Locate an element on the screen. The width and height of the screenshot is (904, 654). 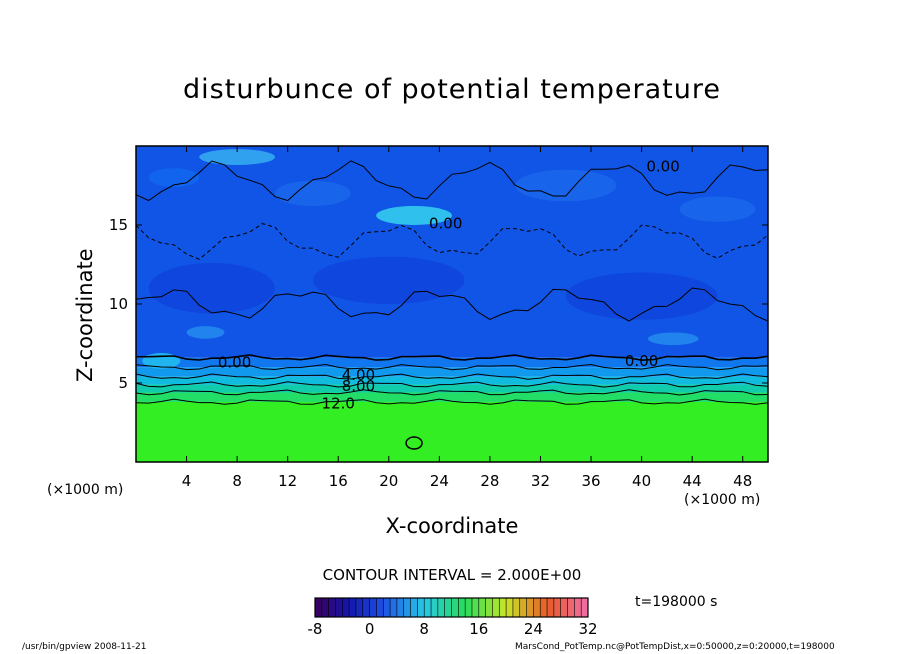
x-tick-label-1: 8 is located at coordinates (237, 481).